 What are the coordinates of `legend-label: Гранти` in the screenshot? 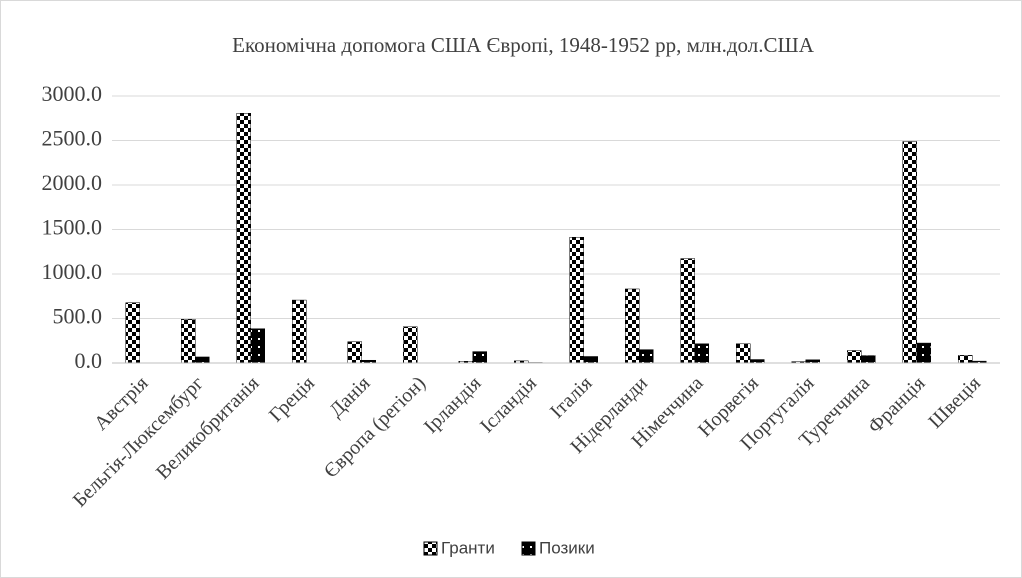 It's located at (468, 547).